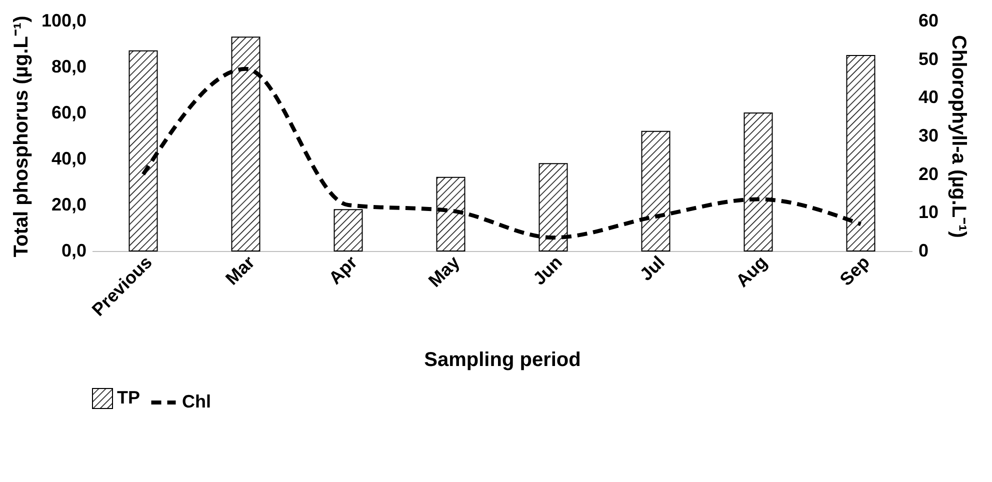  What do you see at coordinates (342, 270) in the screenshot?
I see `x-tick-label: Apr` at bounding box center [342, 270].